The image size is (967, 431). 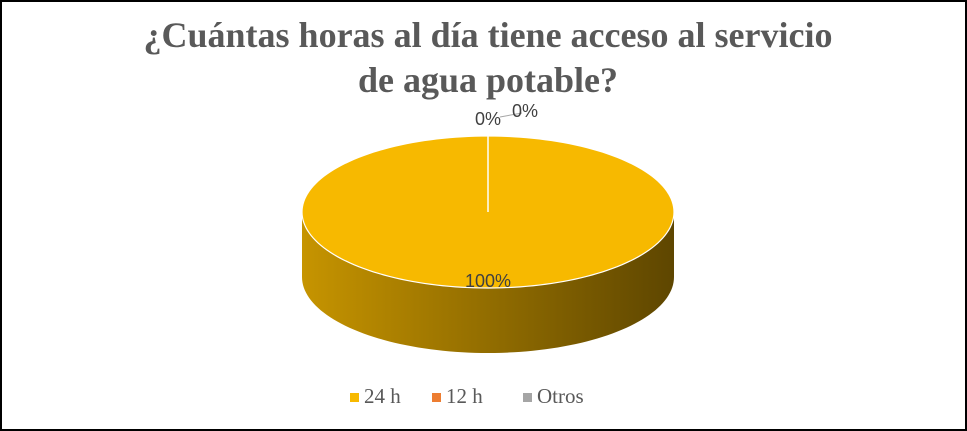 What do you see at coordinates (382, 396) in the screenshot?
I see `legend-label: 24 h` at bounding box center [382, 396].